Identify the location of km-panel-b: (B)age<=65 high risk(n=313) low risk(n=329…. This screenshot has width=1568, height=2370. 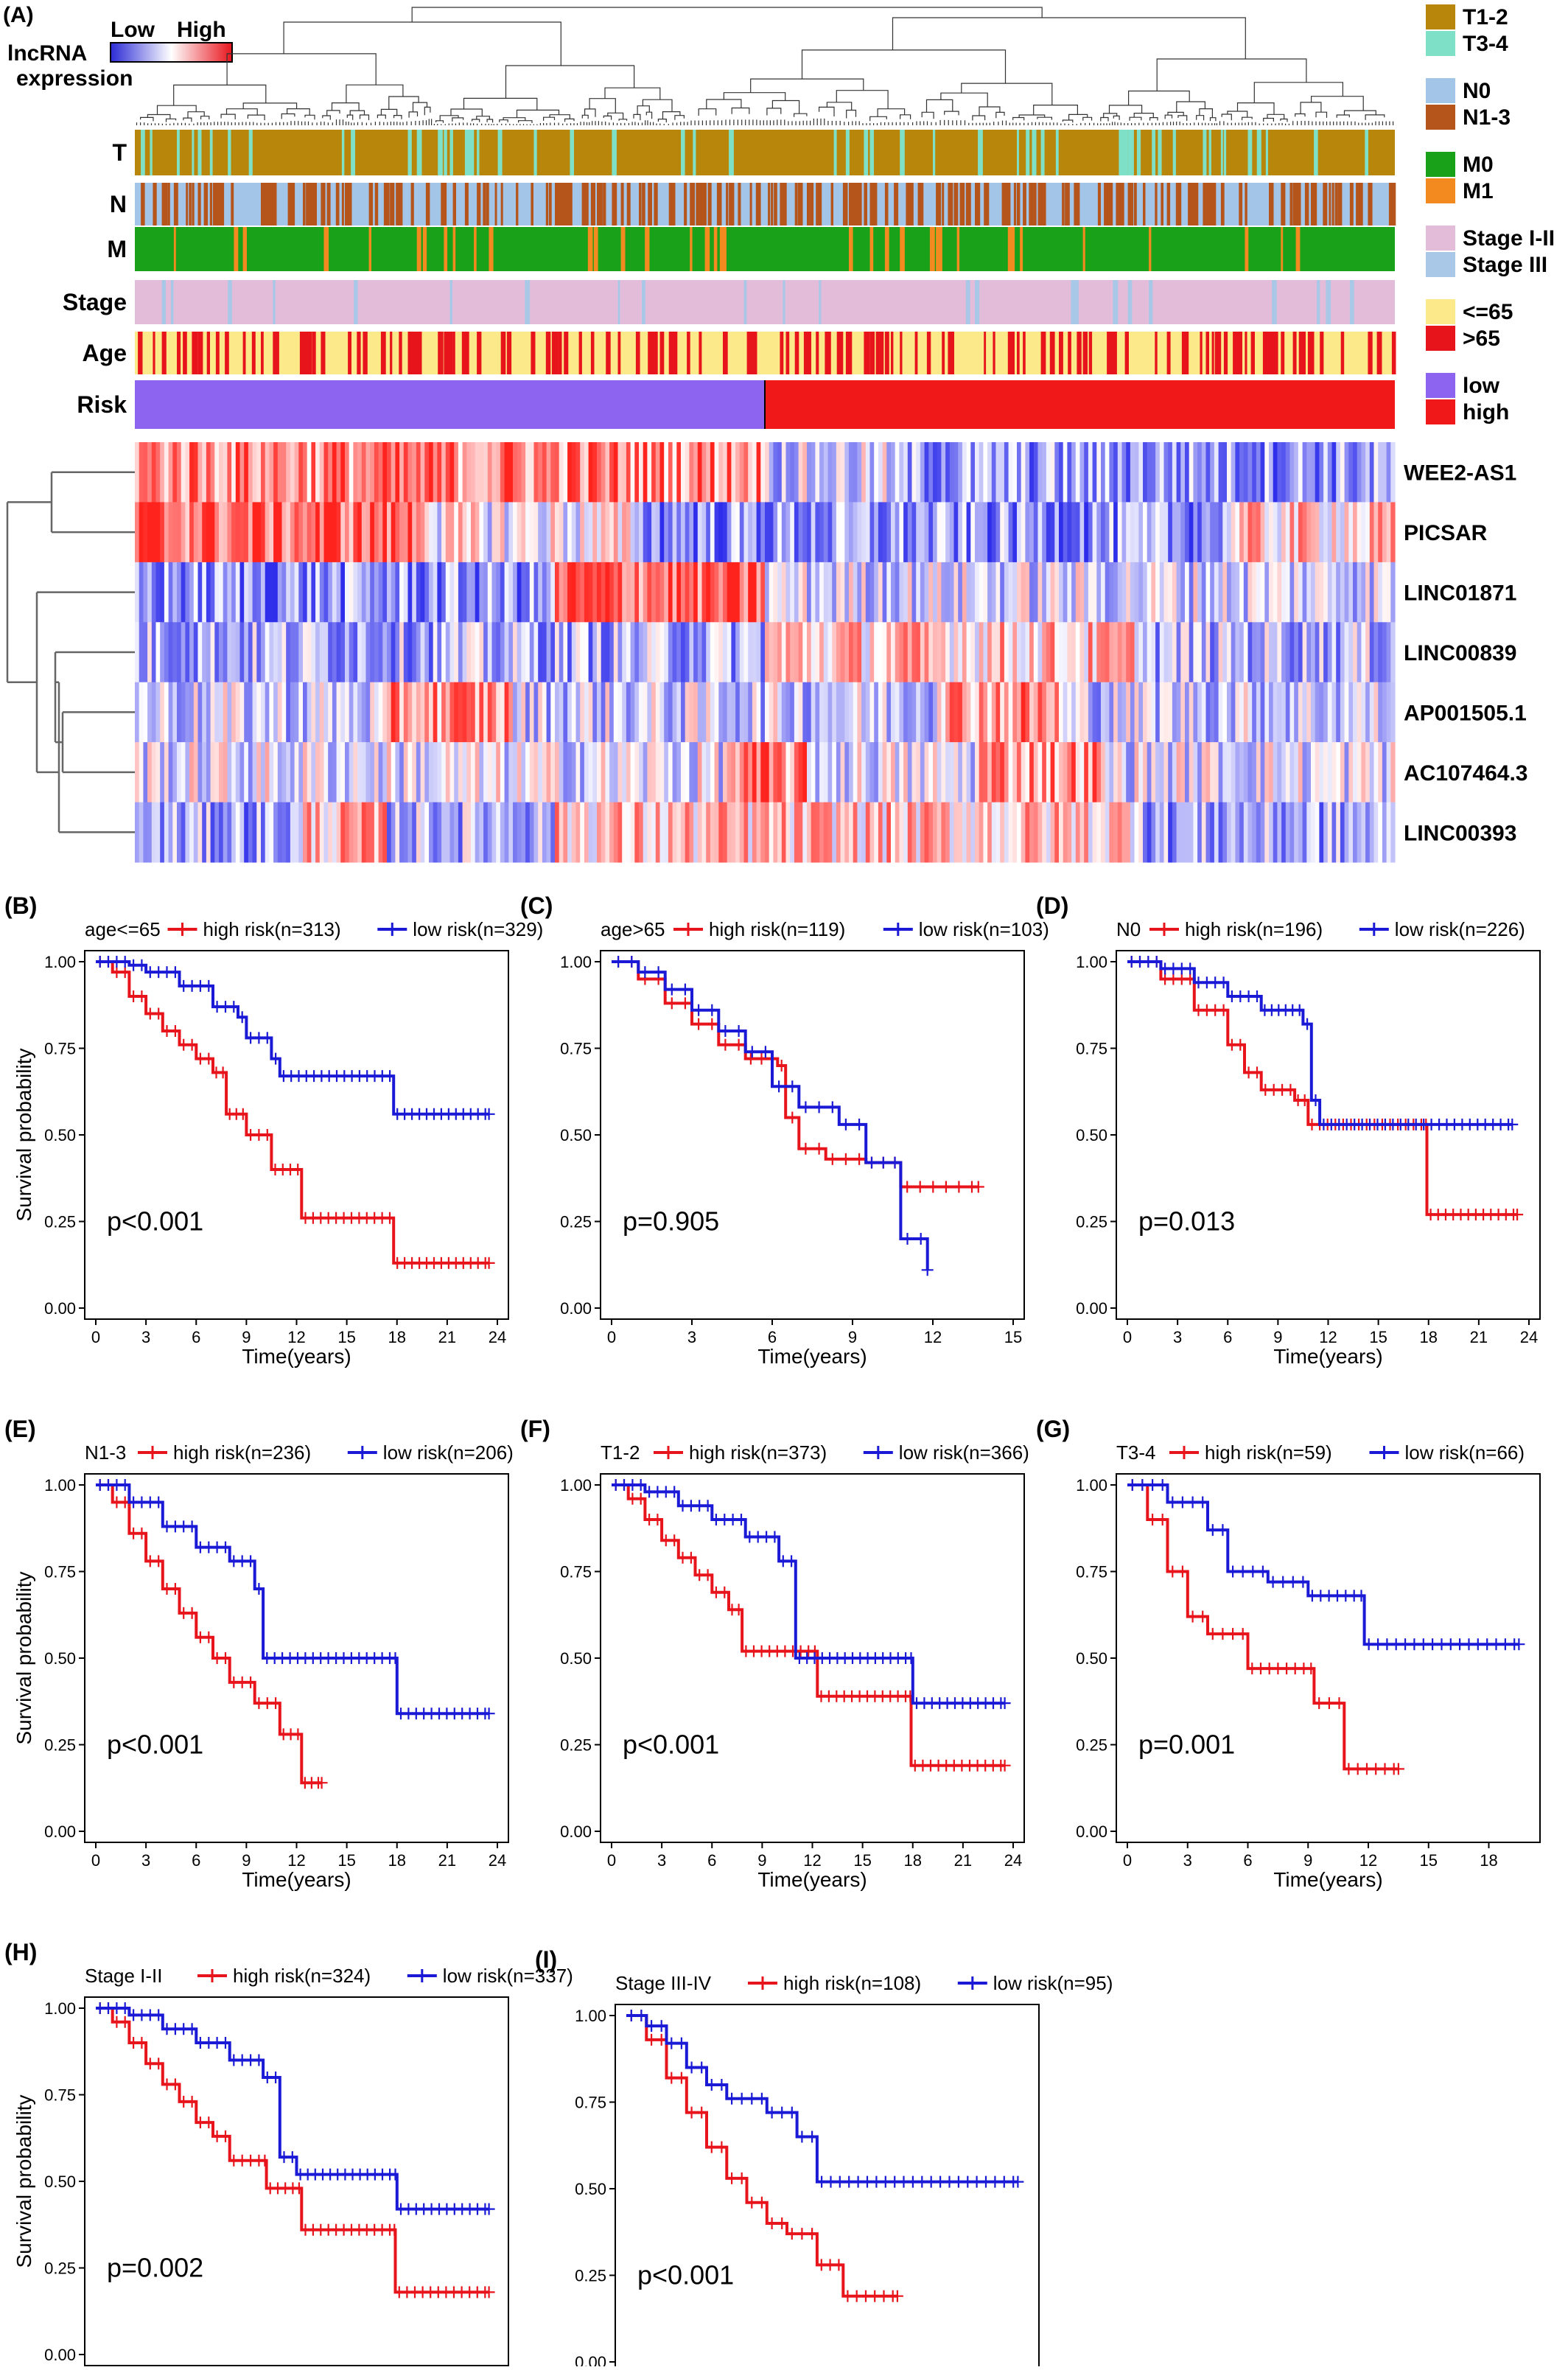
(273, 1130).